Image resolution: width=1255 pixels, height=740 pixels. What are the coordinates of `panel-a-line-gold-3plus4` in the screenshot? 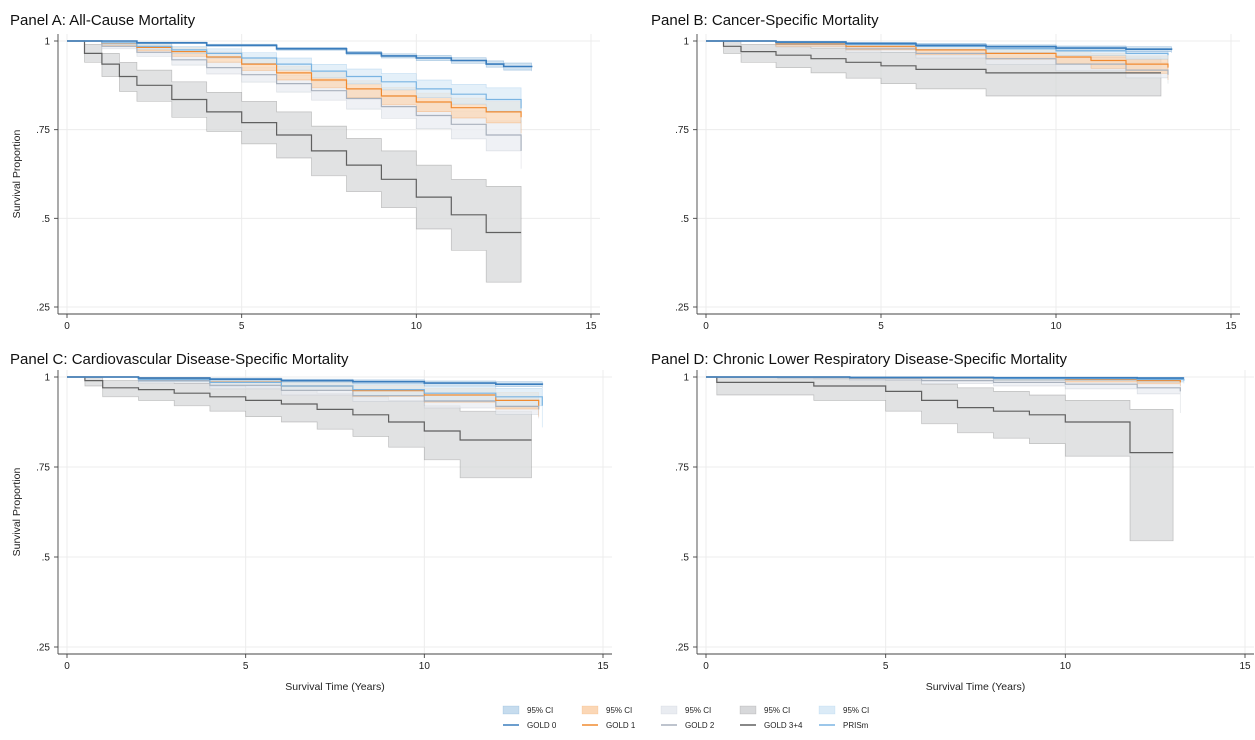 It's located at (294, 137).